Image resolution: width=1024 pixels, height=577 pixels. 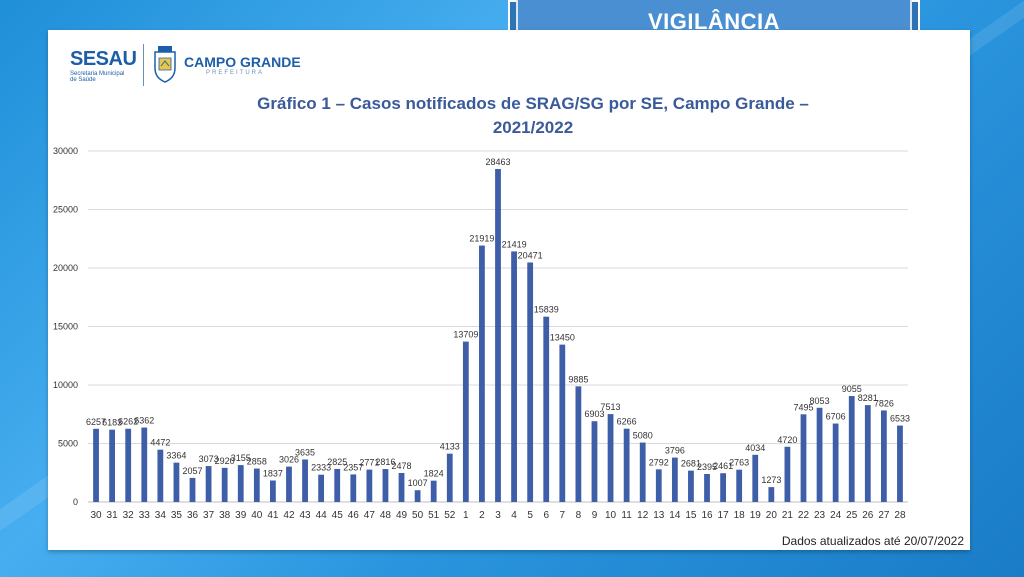 What do you see at coordinates (418, 515) in the screenshot?
I see `x-tick-label: 50` at bounding box center [418, 515].